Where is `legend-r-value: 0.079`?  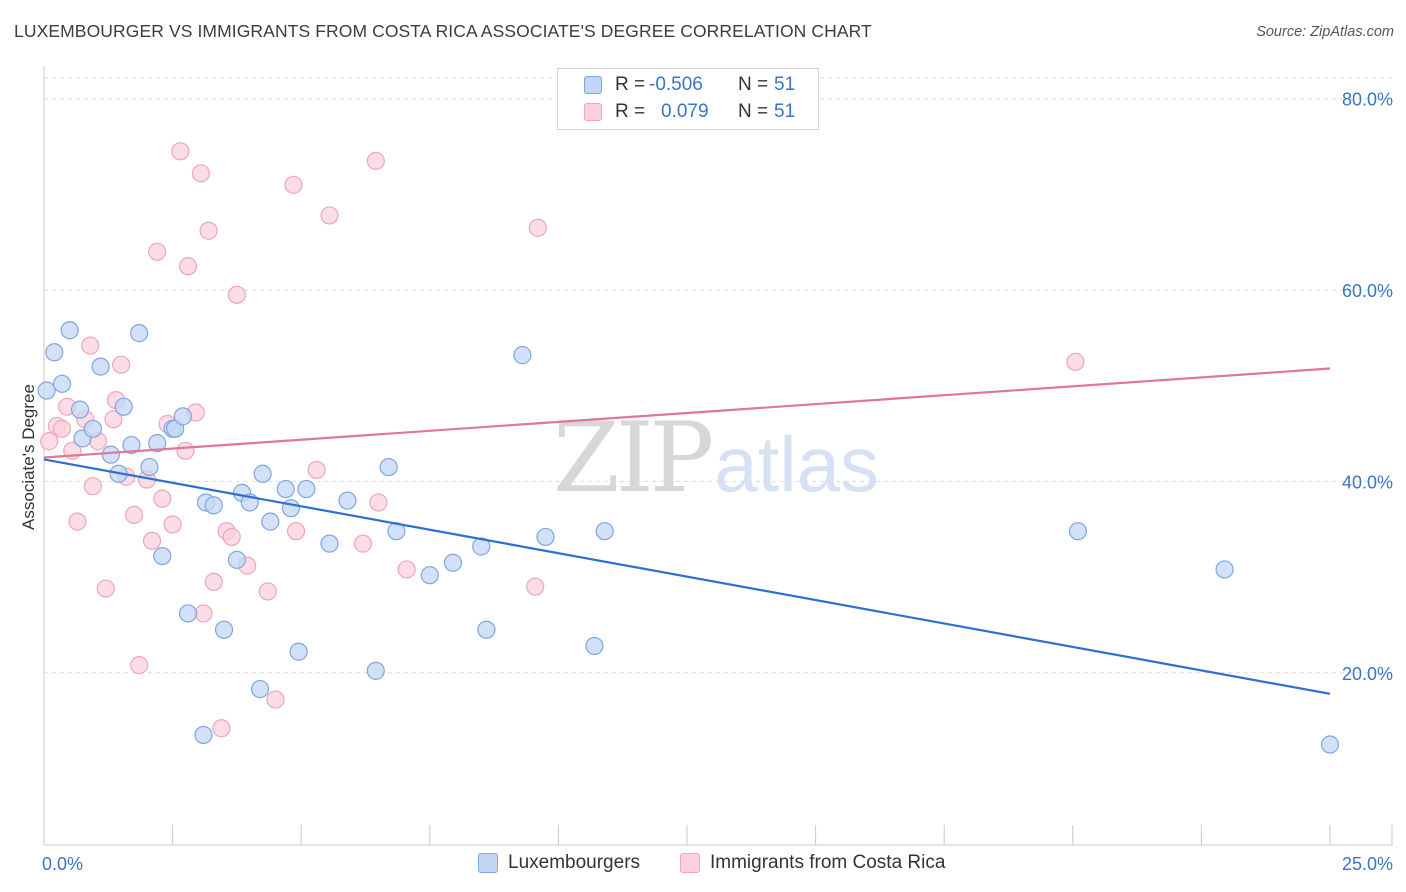
legend-r-value: 0.079 is located at coordinates (685, 111).